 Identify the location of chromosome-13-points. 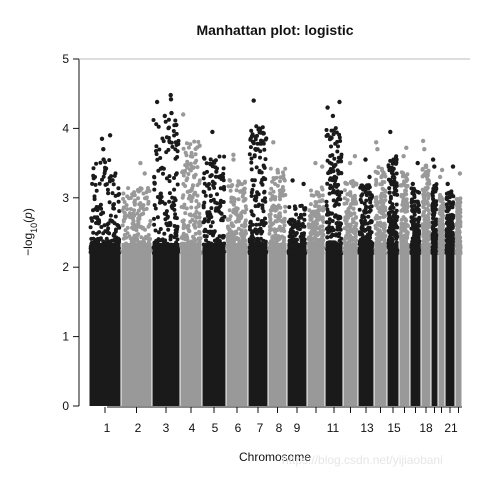
(366, 281).